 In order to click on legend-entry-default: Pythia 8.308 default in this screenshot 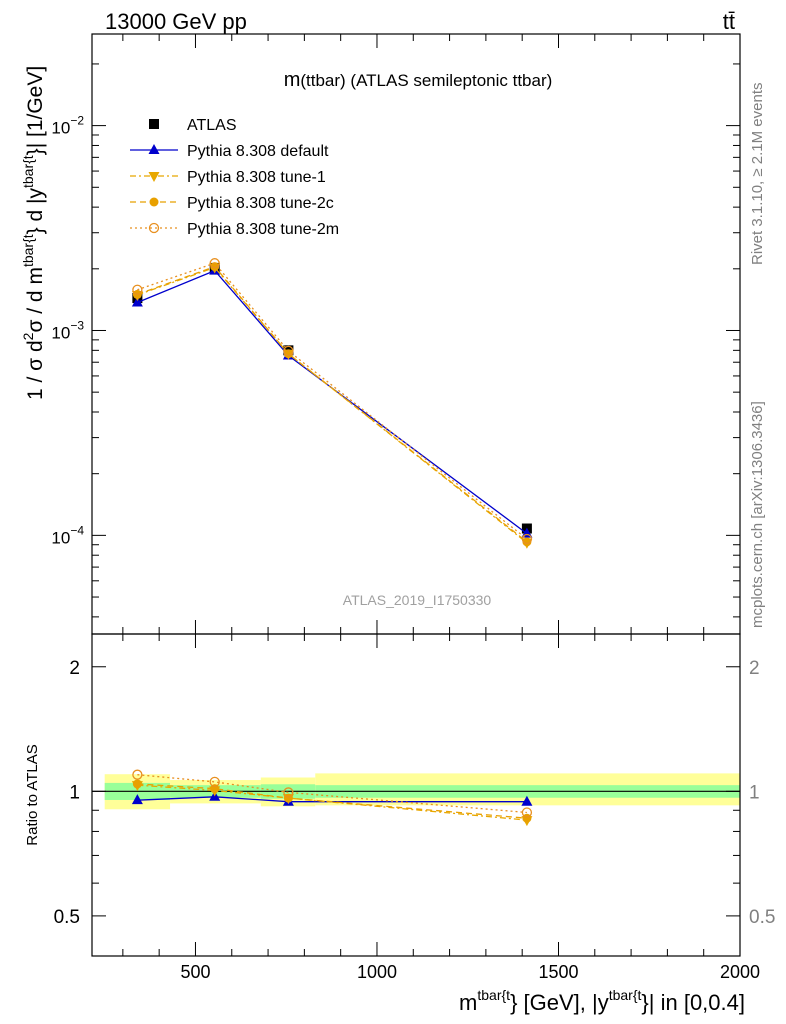, I will do `click(229, 151)`.